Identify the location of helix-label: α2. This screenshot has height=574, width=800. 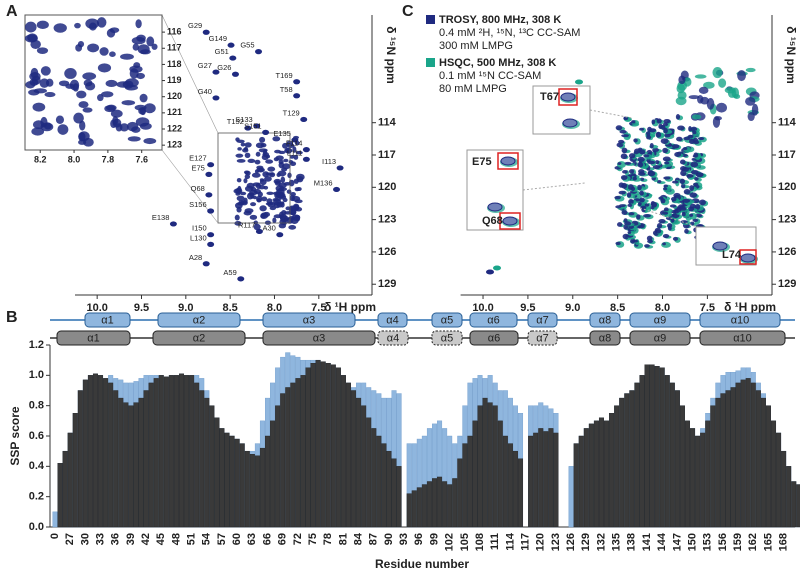
(199, 338).